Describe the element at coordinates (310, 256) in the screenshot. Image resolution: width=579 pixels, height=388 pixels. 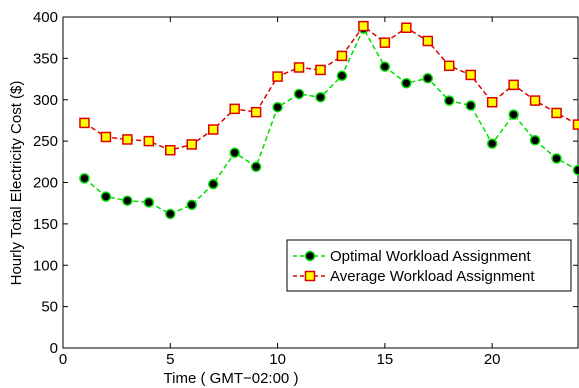
I see `legend-marker-optimal` at that location.